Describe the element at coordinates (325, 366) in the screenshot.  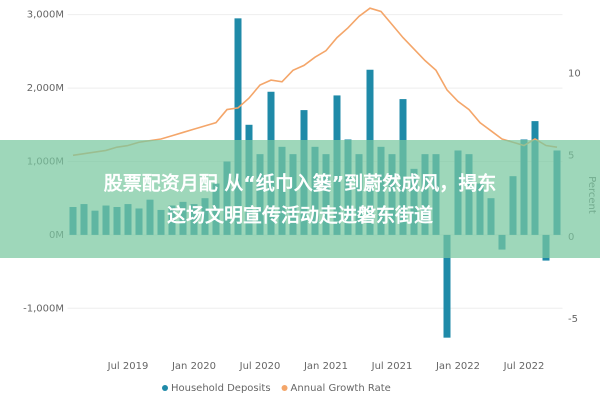
I see `x-tick-label: Jan 2021` at that location.